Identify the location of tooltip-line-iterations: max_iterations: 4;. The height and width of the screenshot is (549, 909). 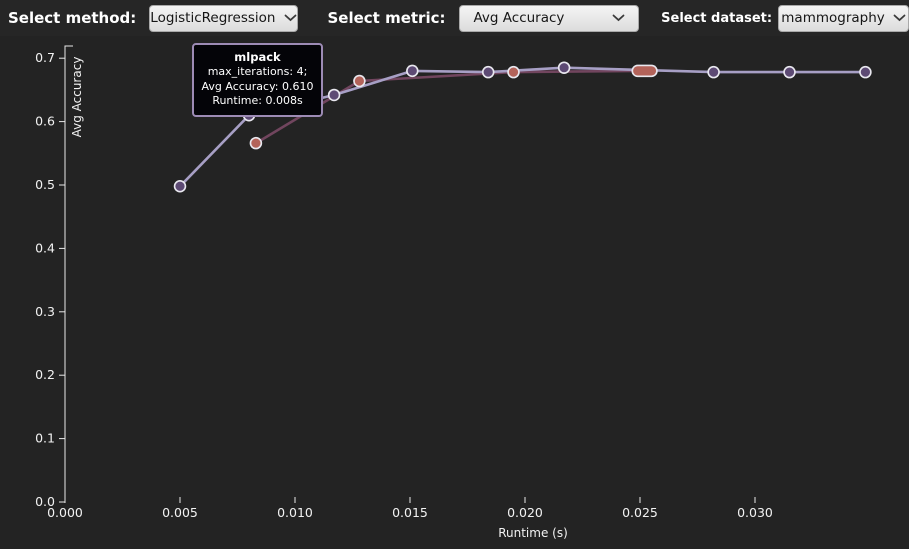
(257, 72).